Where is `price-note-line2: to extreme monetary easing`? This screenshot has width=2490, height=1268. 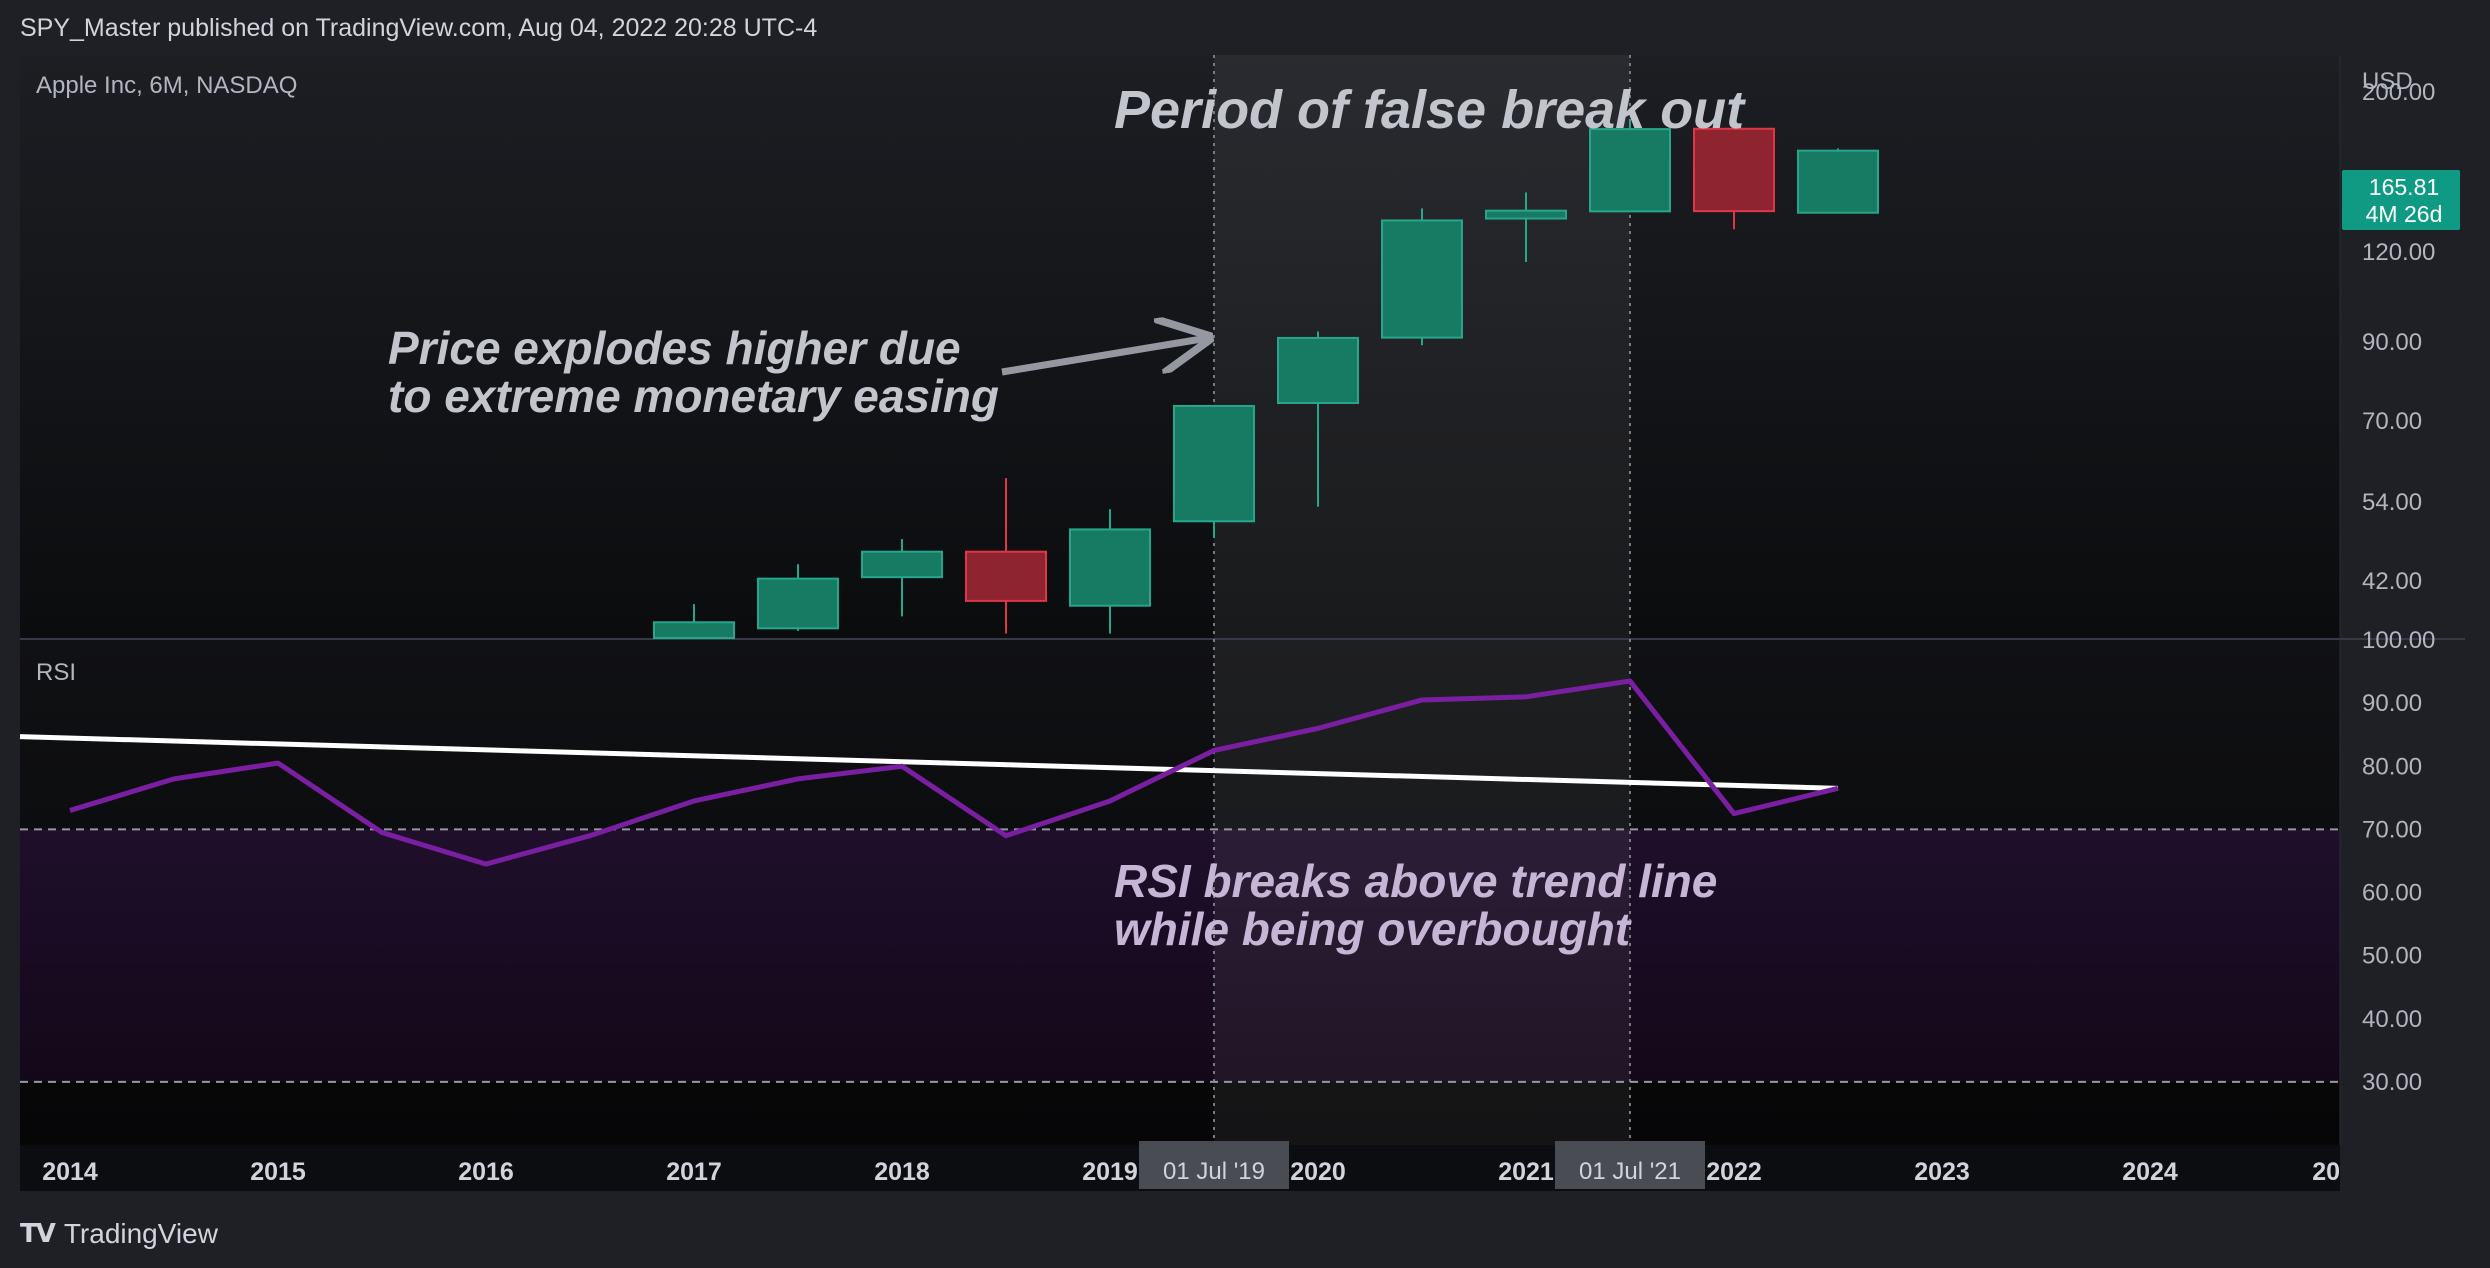 price-note-line2: to extreme monetary easing is located at coordinates (693, 396).